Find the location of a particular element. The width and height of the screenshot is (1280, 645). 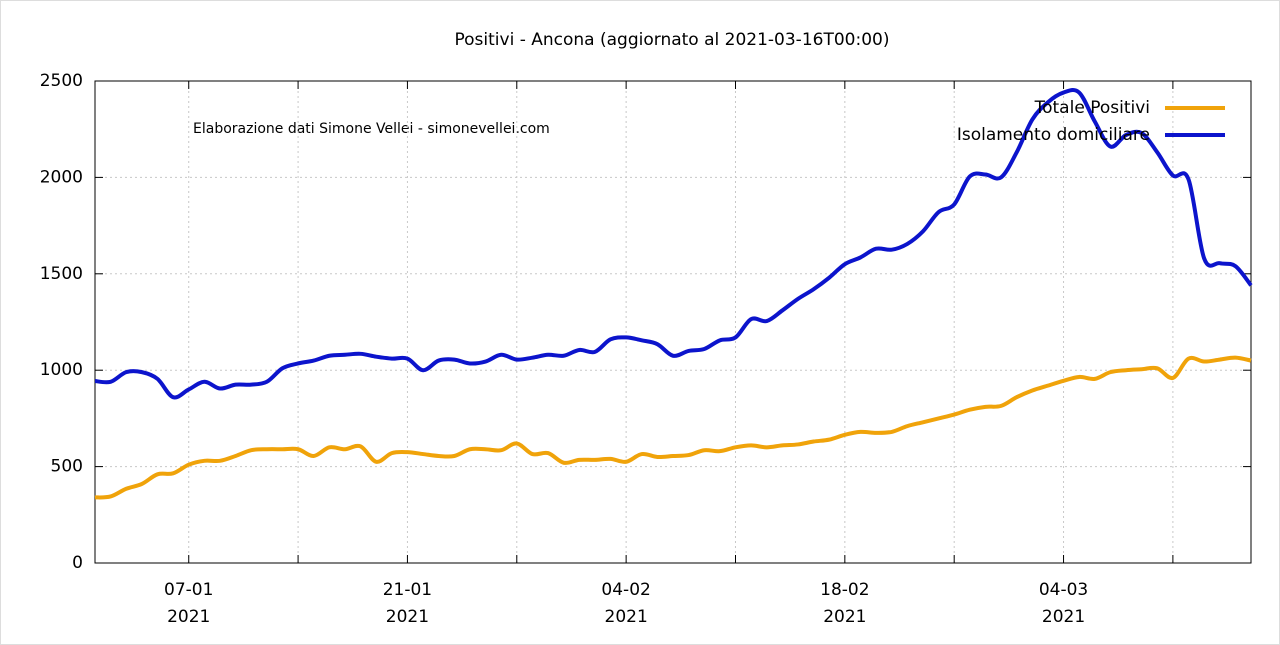

y-tick-label: 1000 is located at coordinates (61, 370).